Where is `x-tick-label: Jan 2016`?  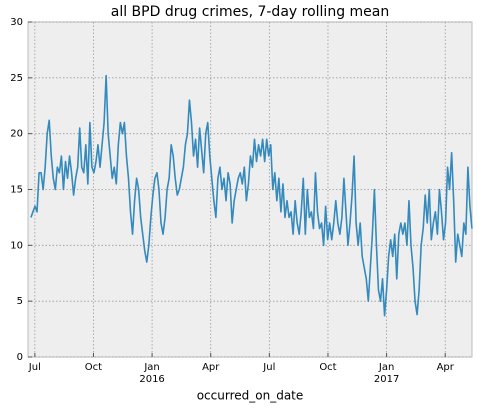
x-tick-label: Jan 2016 is located at coordinates (152, 373).